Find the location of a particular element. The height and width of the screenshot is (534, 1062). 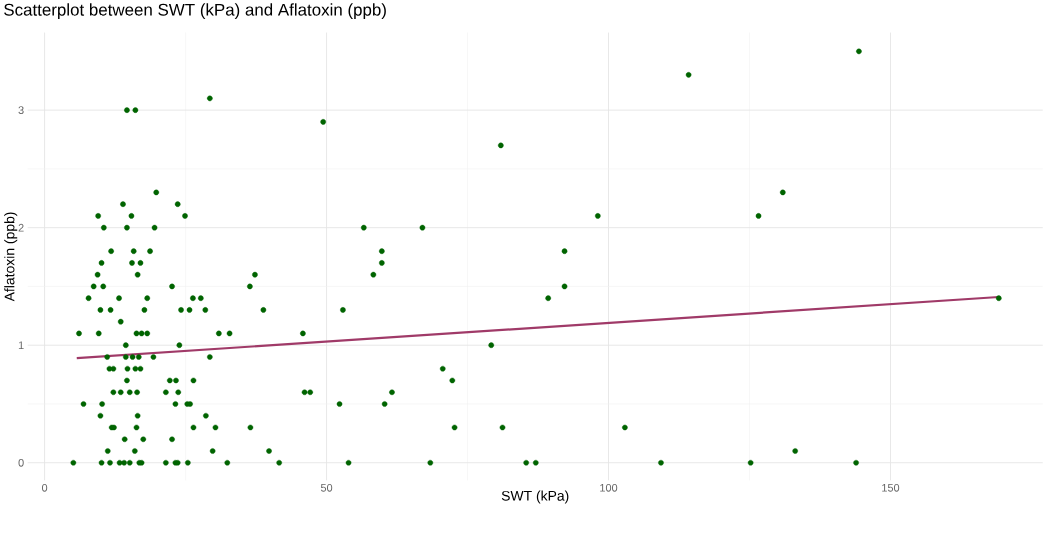

y-tick-label: 3 is located at coordinates (21, 110).